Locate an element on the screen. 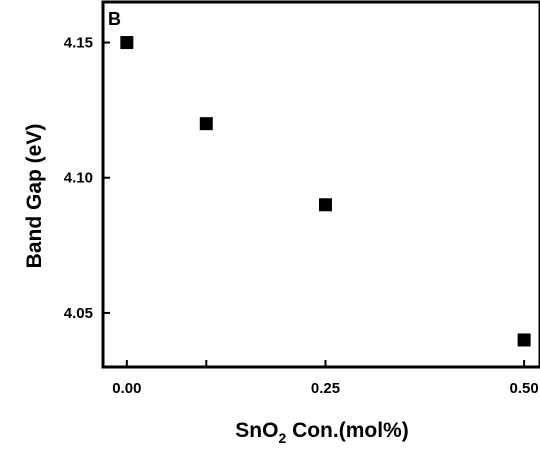  x-axis-title-subscript: 2 is located at coordinates (282, 438).